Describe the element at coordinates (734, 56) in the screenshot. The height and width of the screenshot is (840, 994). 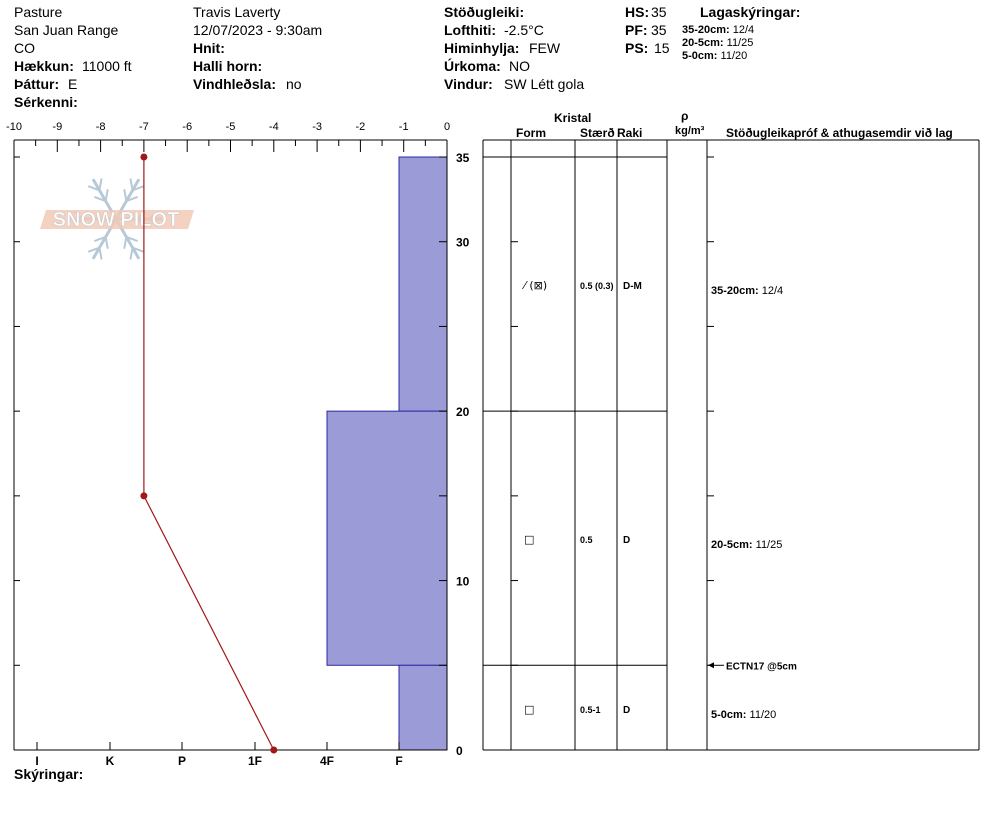
I see `layer-note-3-value: 11/20` at that location.